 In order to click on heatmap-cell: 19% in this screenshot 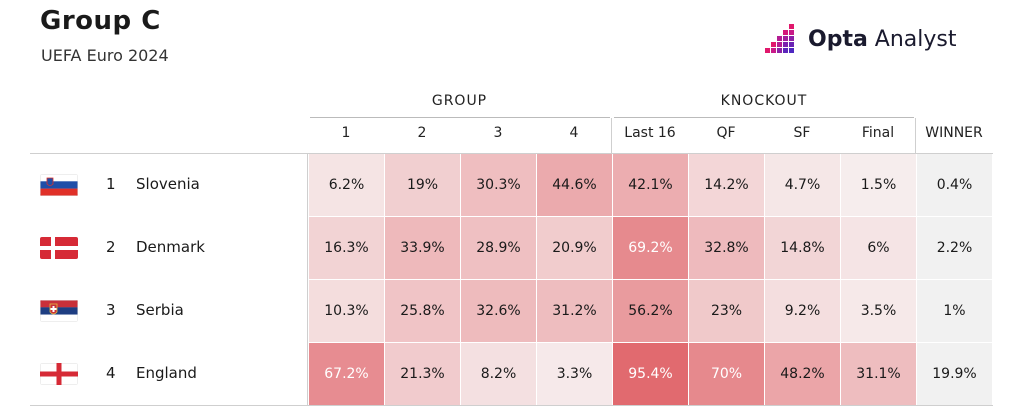, I will do `click(422, 185)`.